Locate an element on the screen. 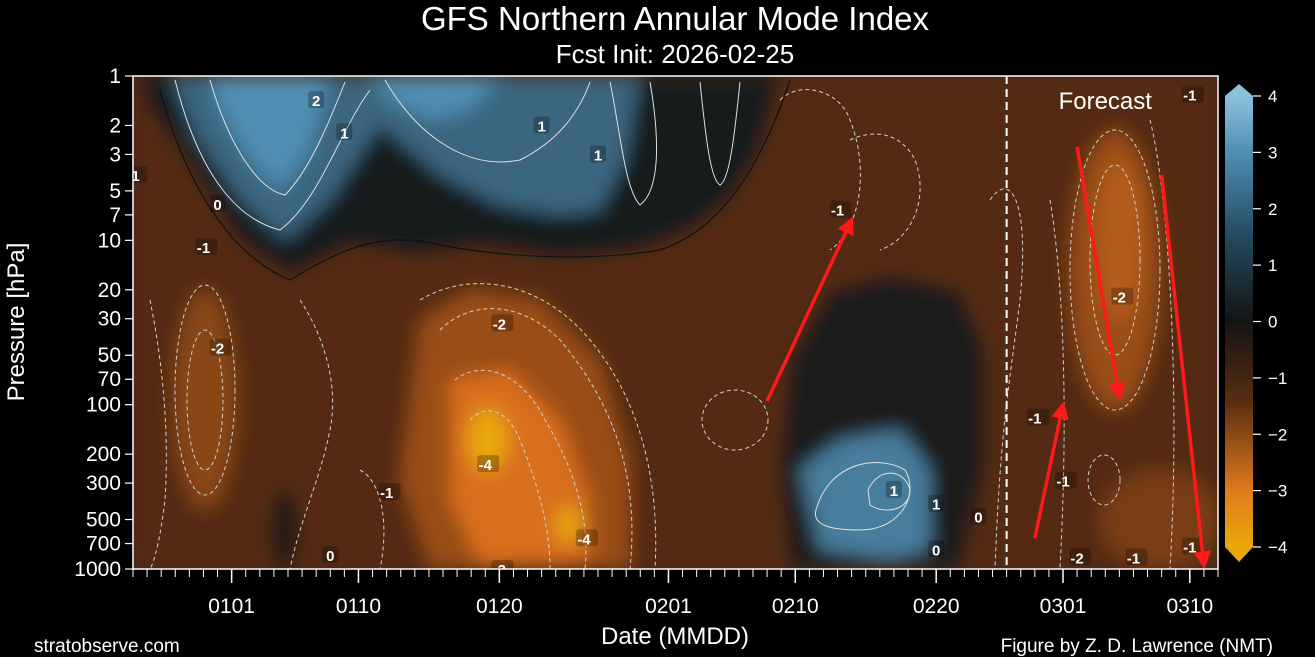 This screenshot has width=1315, height=657. x-tick-label: 0310 is located at coordinates (1189, 606).